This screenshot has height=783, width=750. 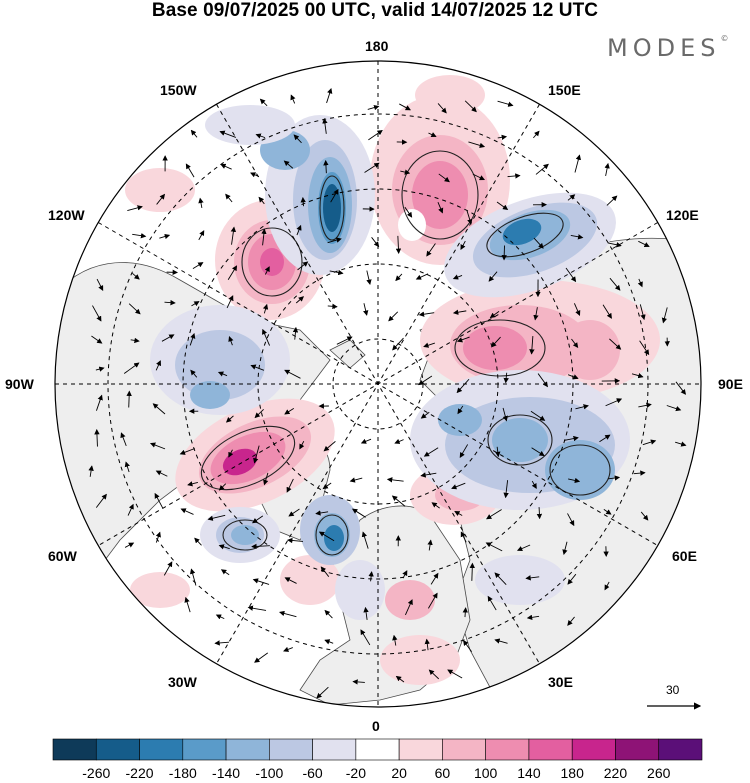 I want to click on colorbar-tick-label: 220, so click(x=615, y=773).